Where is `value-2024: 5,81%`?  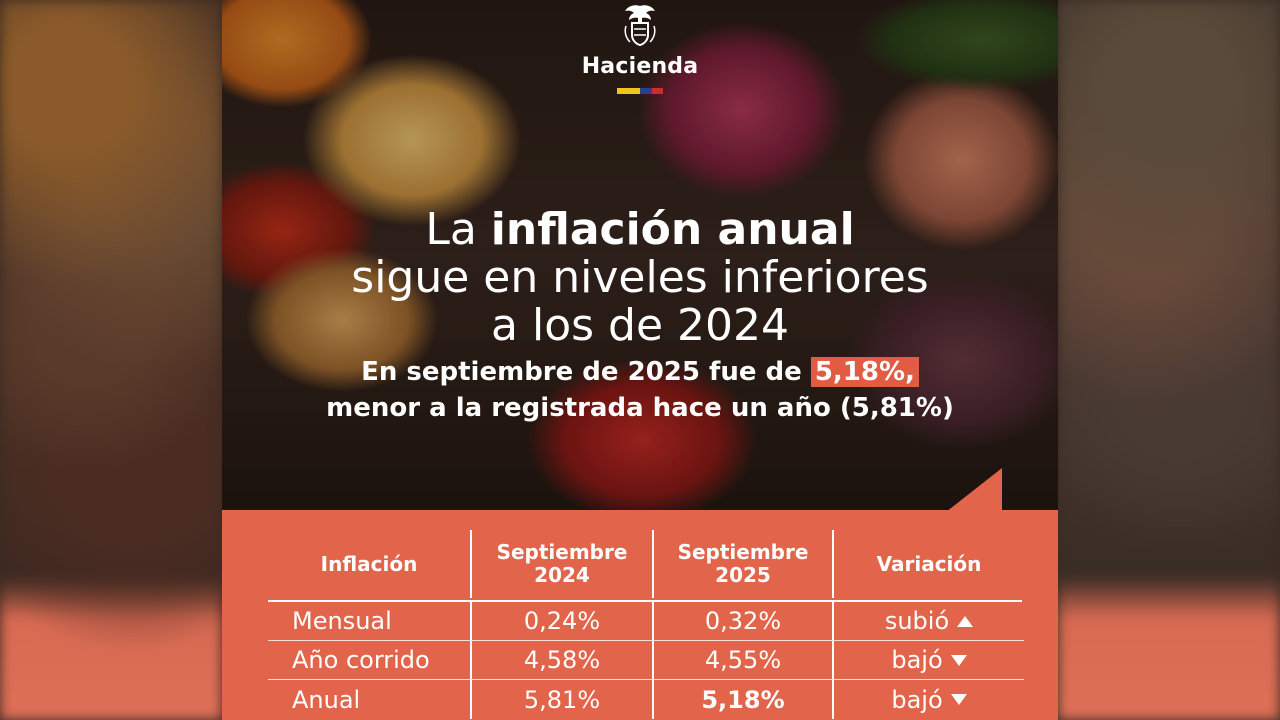 value-2024: 5,81% is located at coordinates (563, 699).